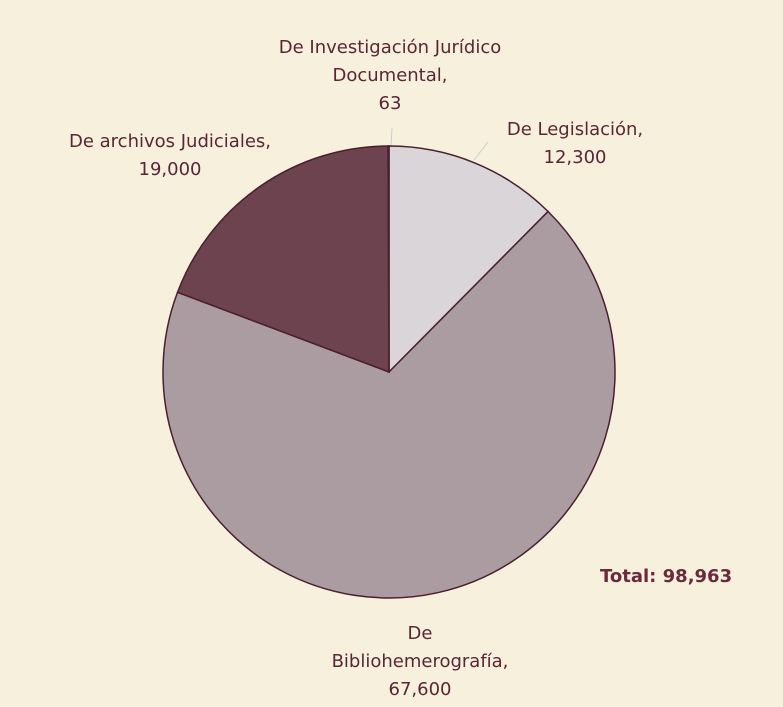 This screenshot has height=707, width=783. Describe the element at coordinates (575, 157) in the screenshot. I see `value-label: 12,300` at that location.